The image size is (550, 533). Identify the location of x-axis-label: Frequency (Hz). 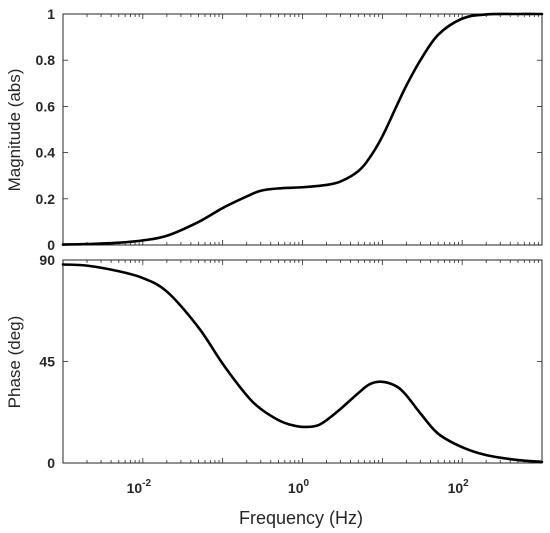
(301, 518).